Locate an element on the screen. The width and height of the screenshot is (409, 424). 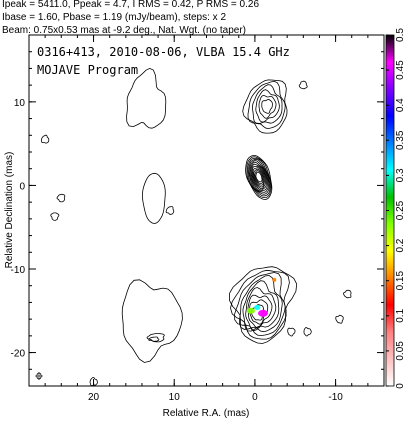
chart-title: 0316+413, 2010-08-06, VLBA 15.4 GHz is located at coordinates (163, 52).